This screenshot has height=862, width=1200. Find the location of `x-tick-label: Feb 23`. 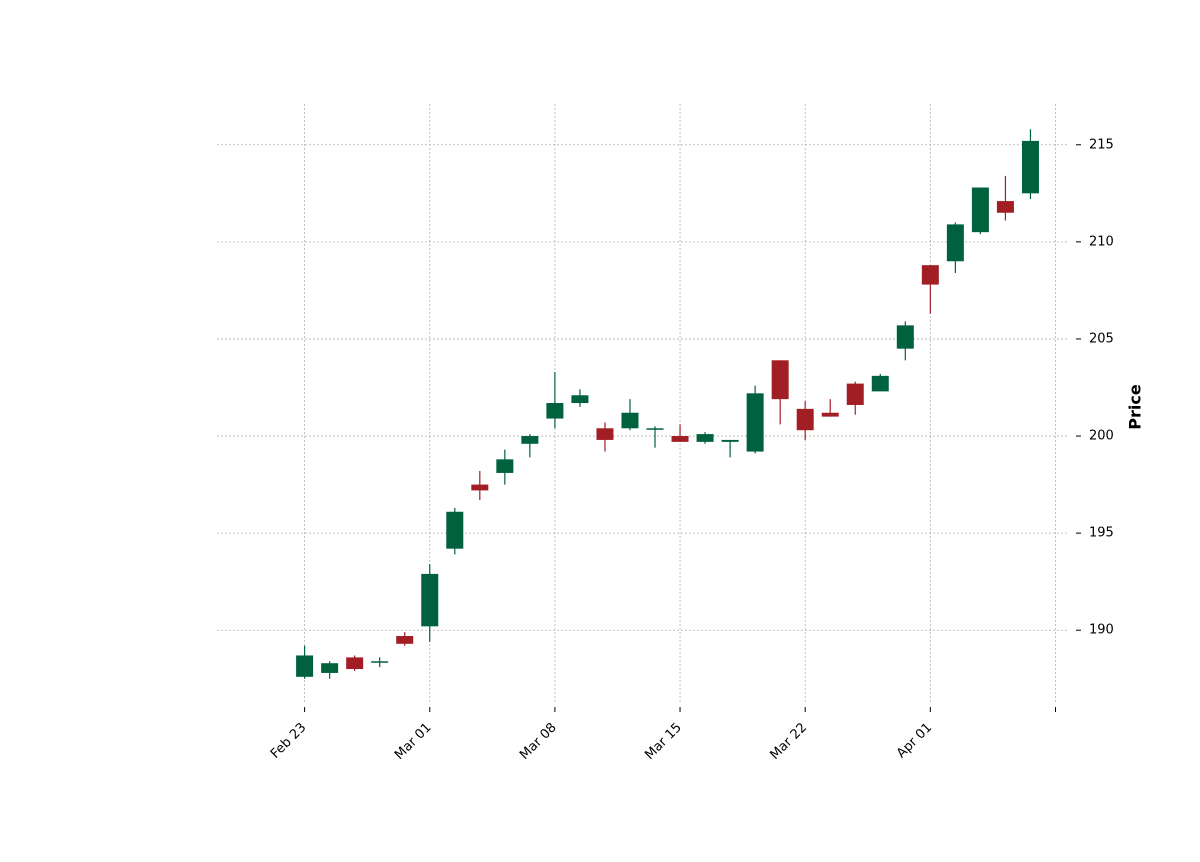

x-tick-label: Feb 23 is located at coordinates (289, 741).